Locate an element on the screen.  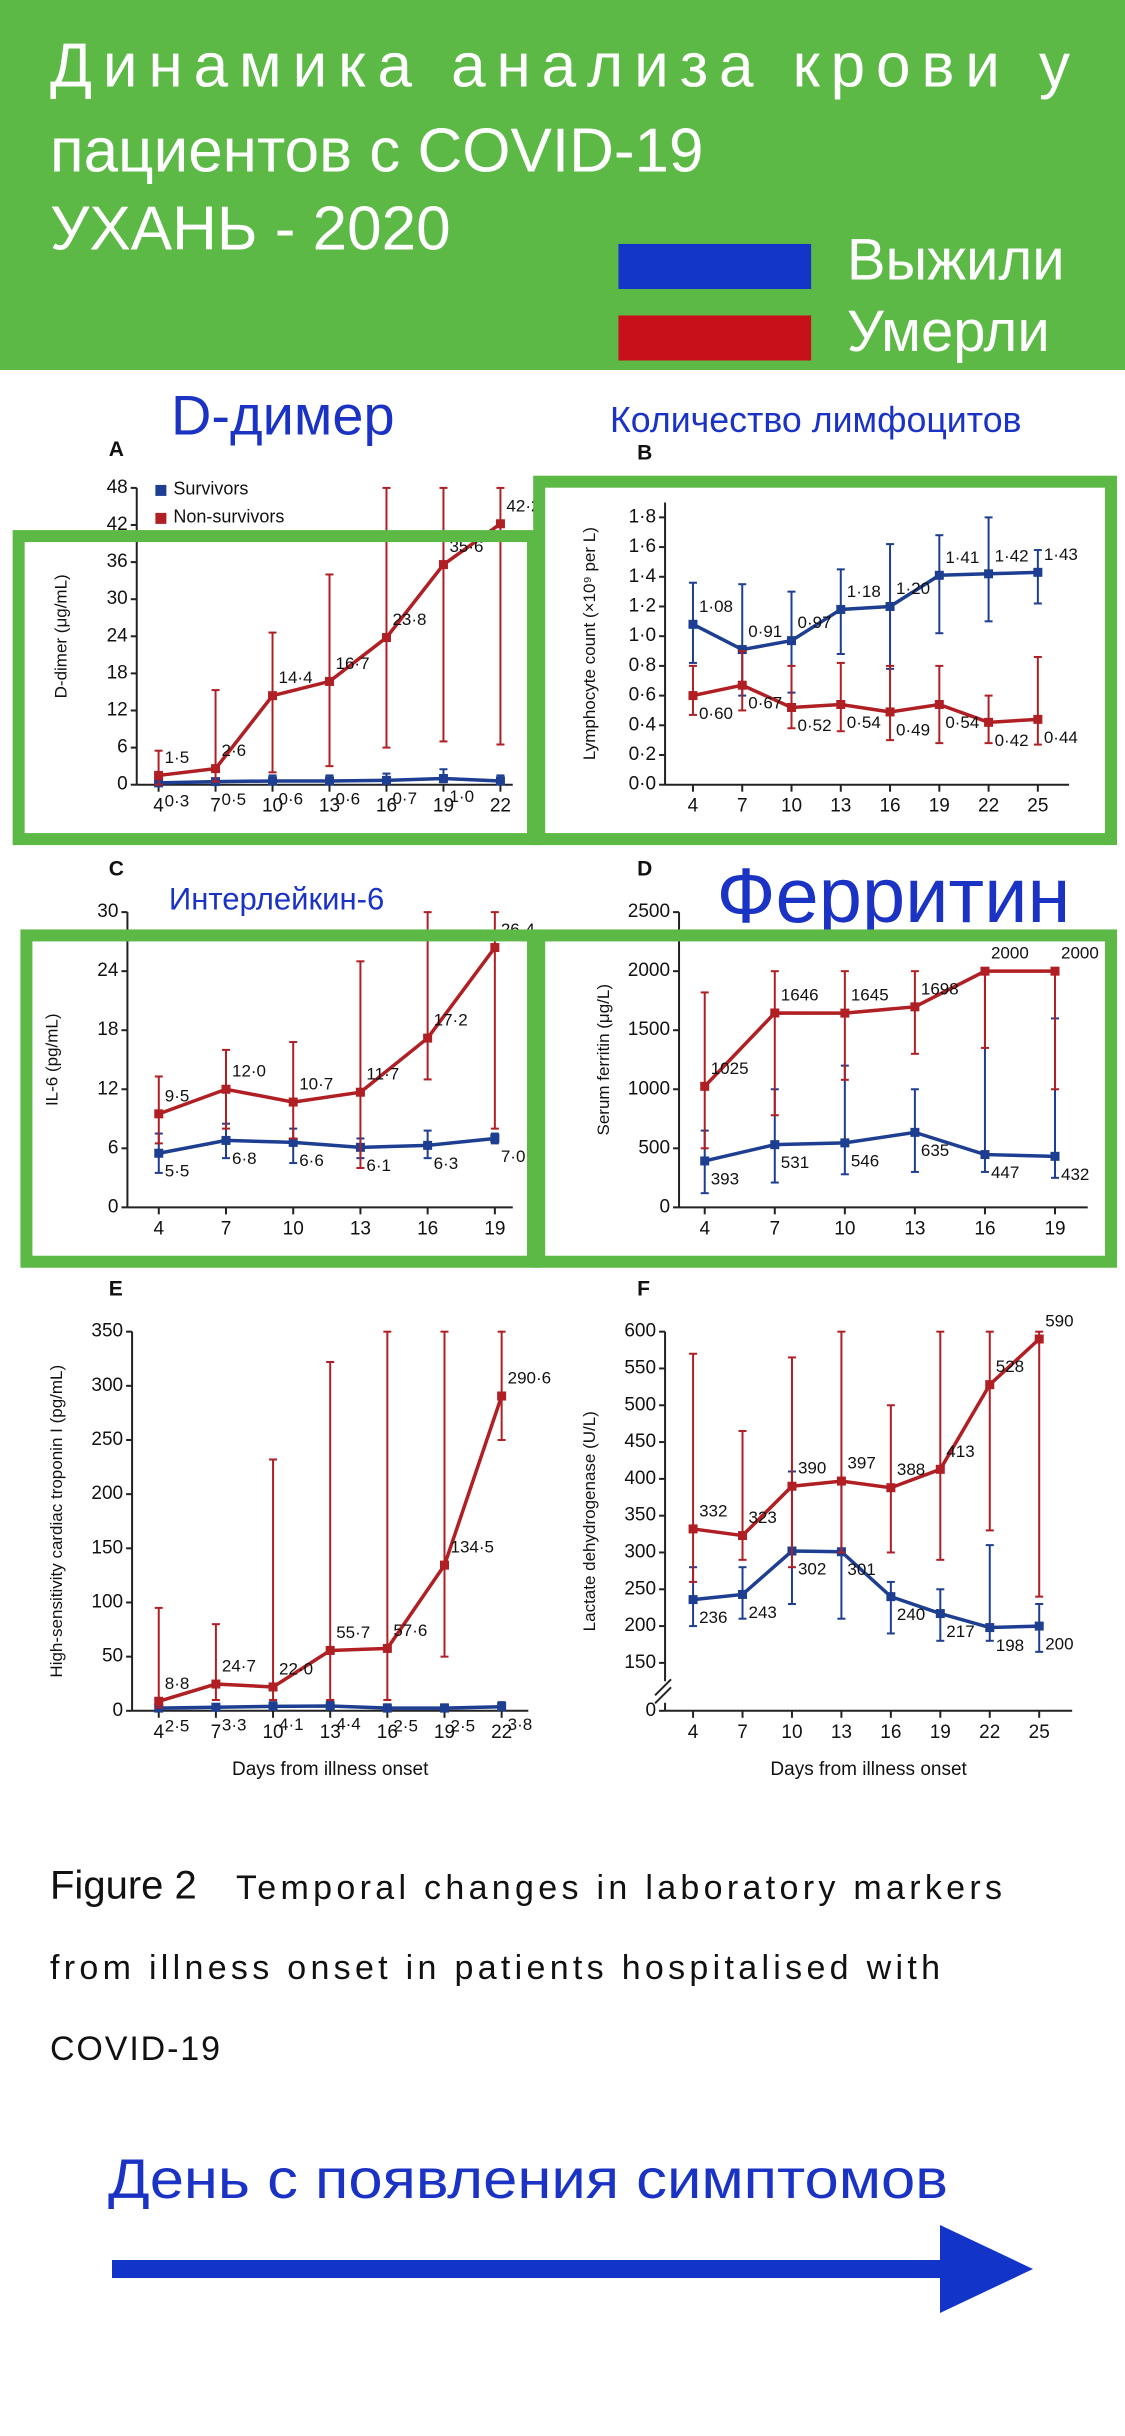
data-label: 546 is located at coordinates (865, 1160).